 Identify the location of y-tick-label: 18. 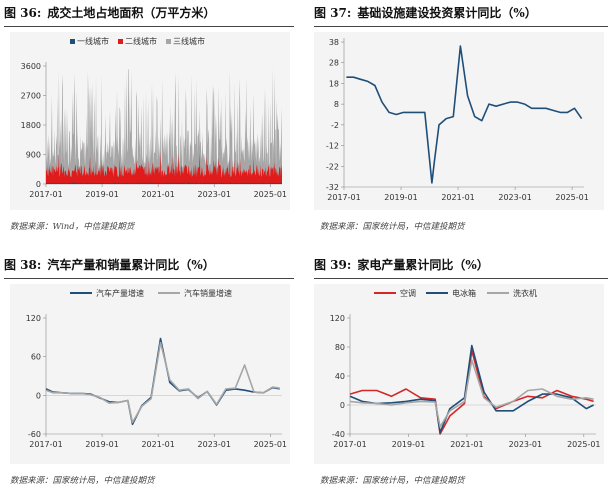
(334, 83).